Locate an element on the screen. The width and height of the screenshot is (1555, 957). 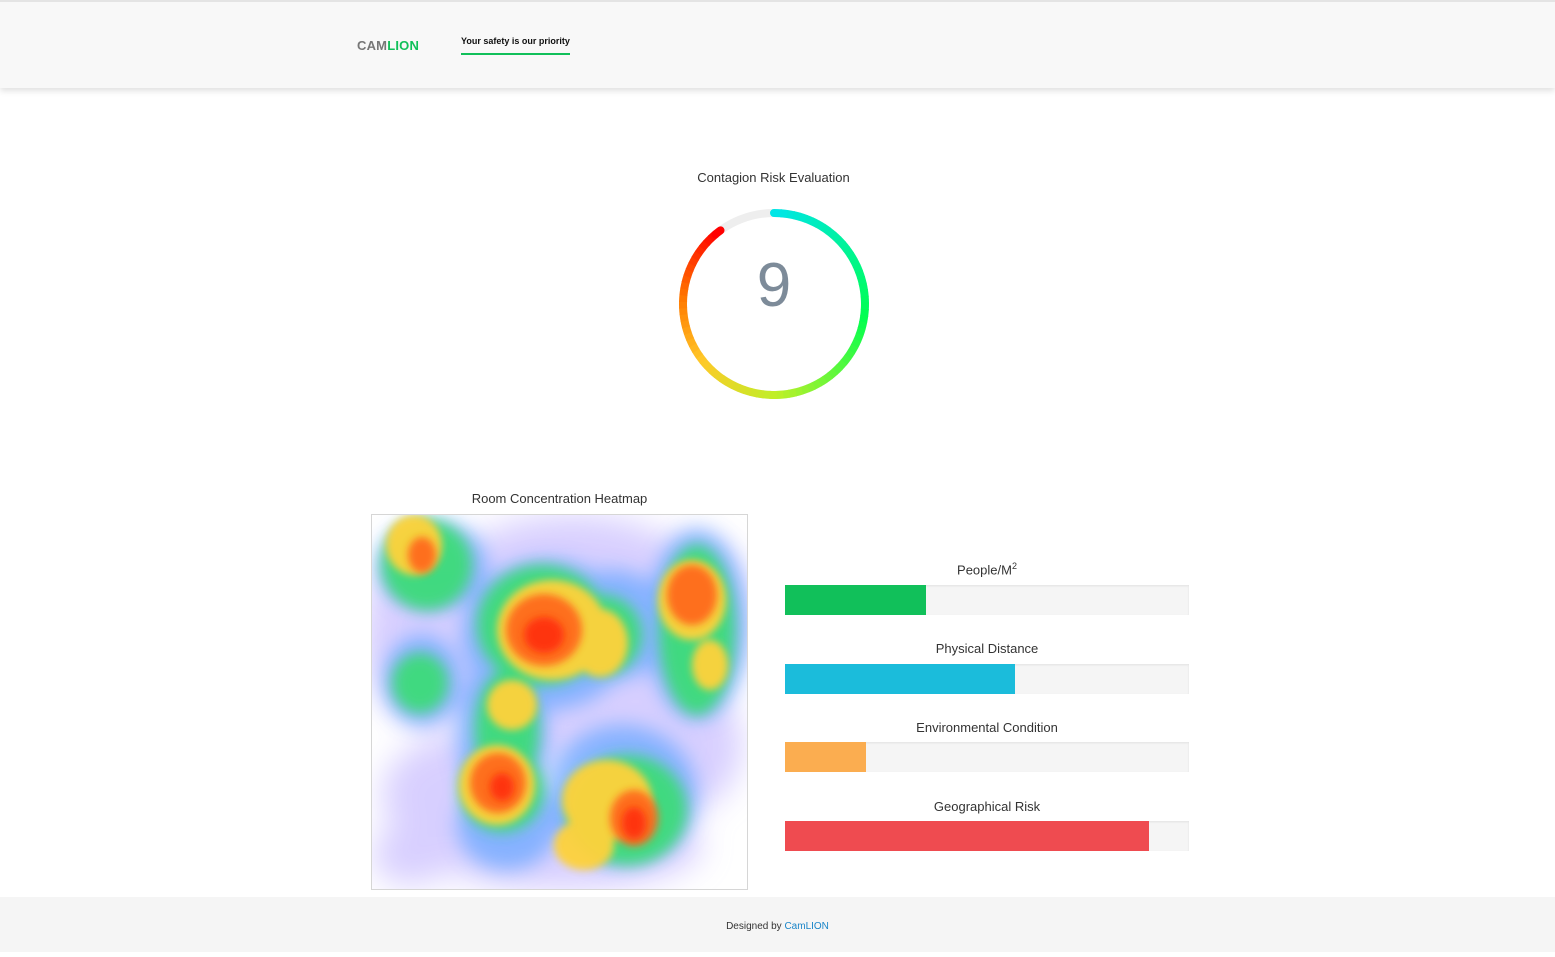
metric-label-geographical-risk: Geographical Risk is located at coordinates (987, 806).